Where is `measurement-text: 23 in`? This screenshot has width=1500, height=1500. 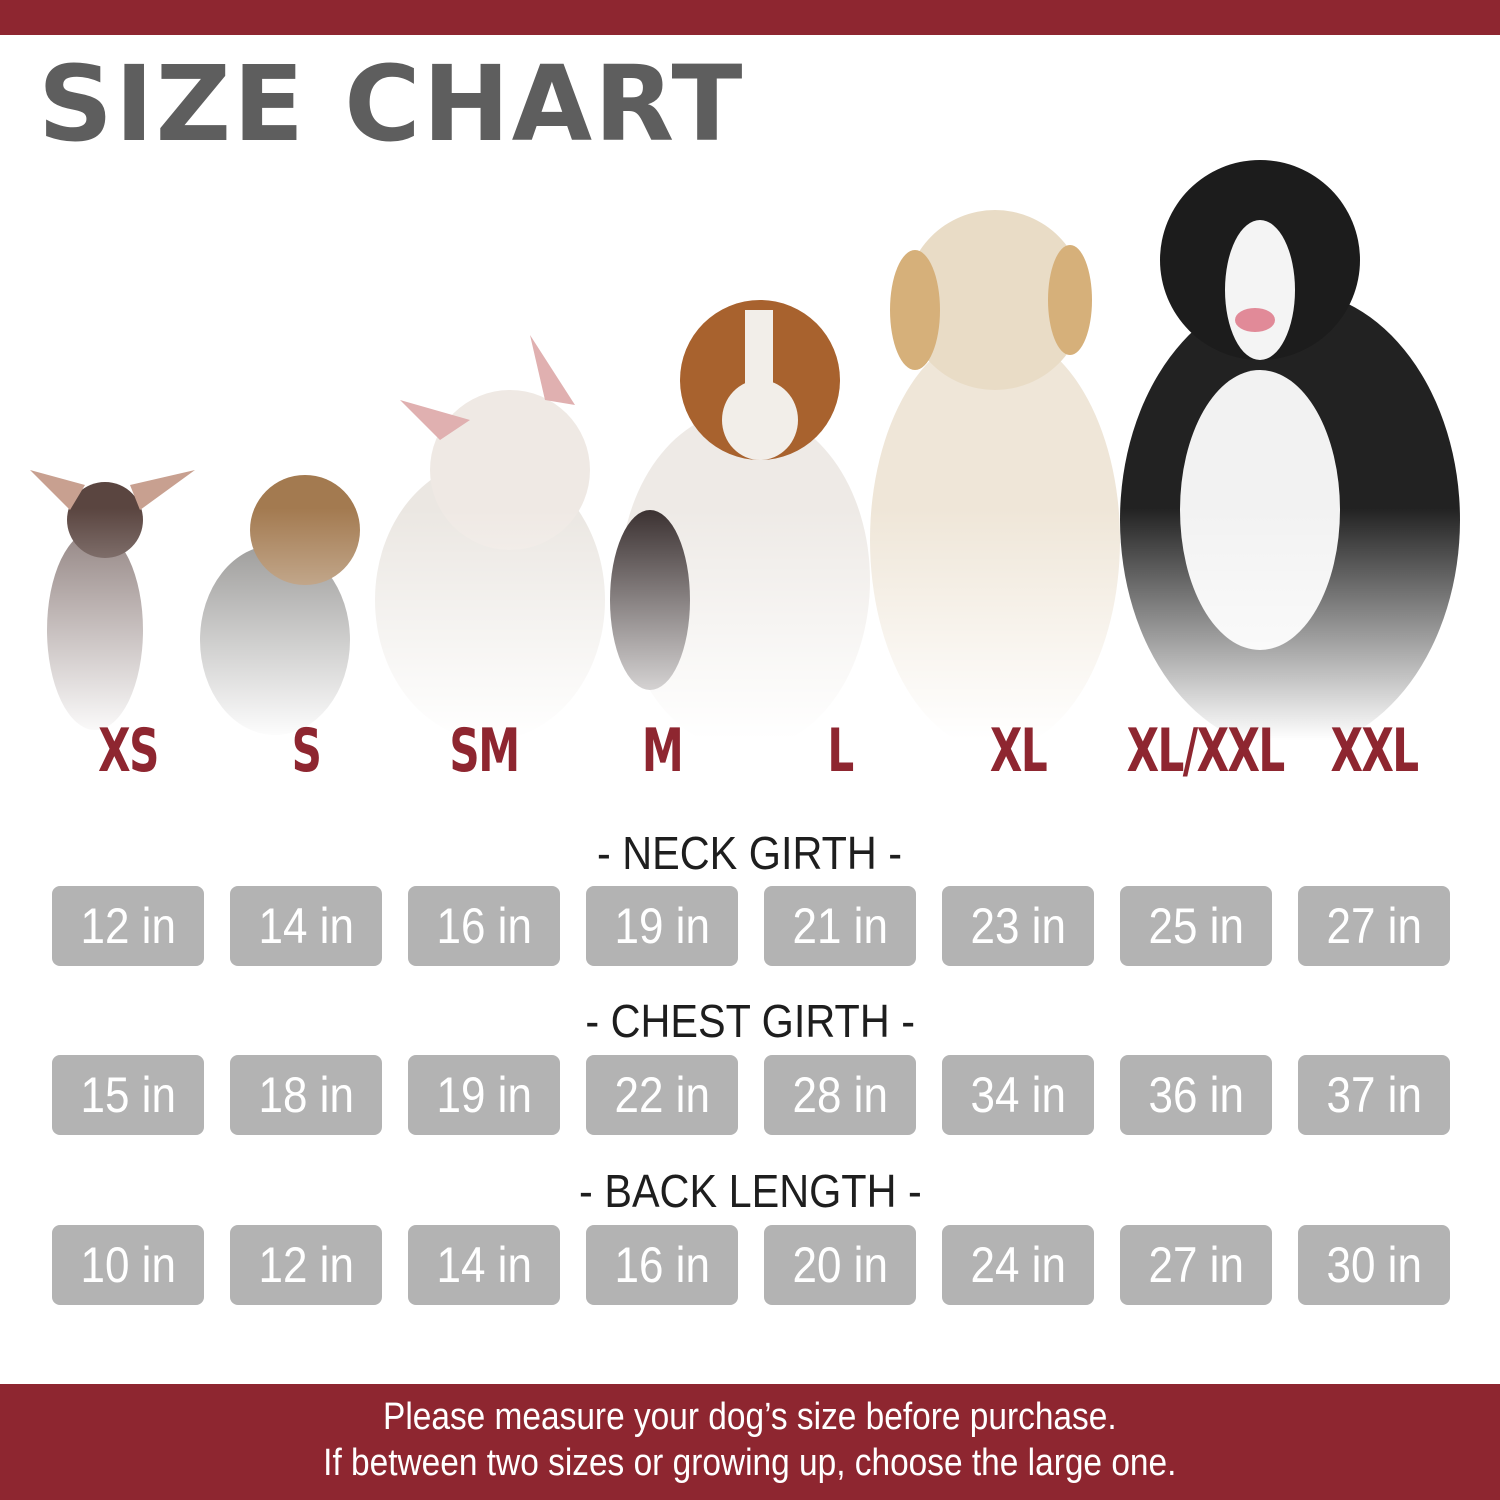
measurement-text: 23 in is located at coordinates (1018, 926).